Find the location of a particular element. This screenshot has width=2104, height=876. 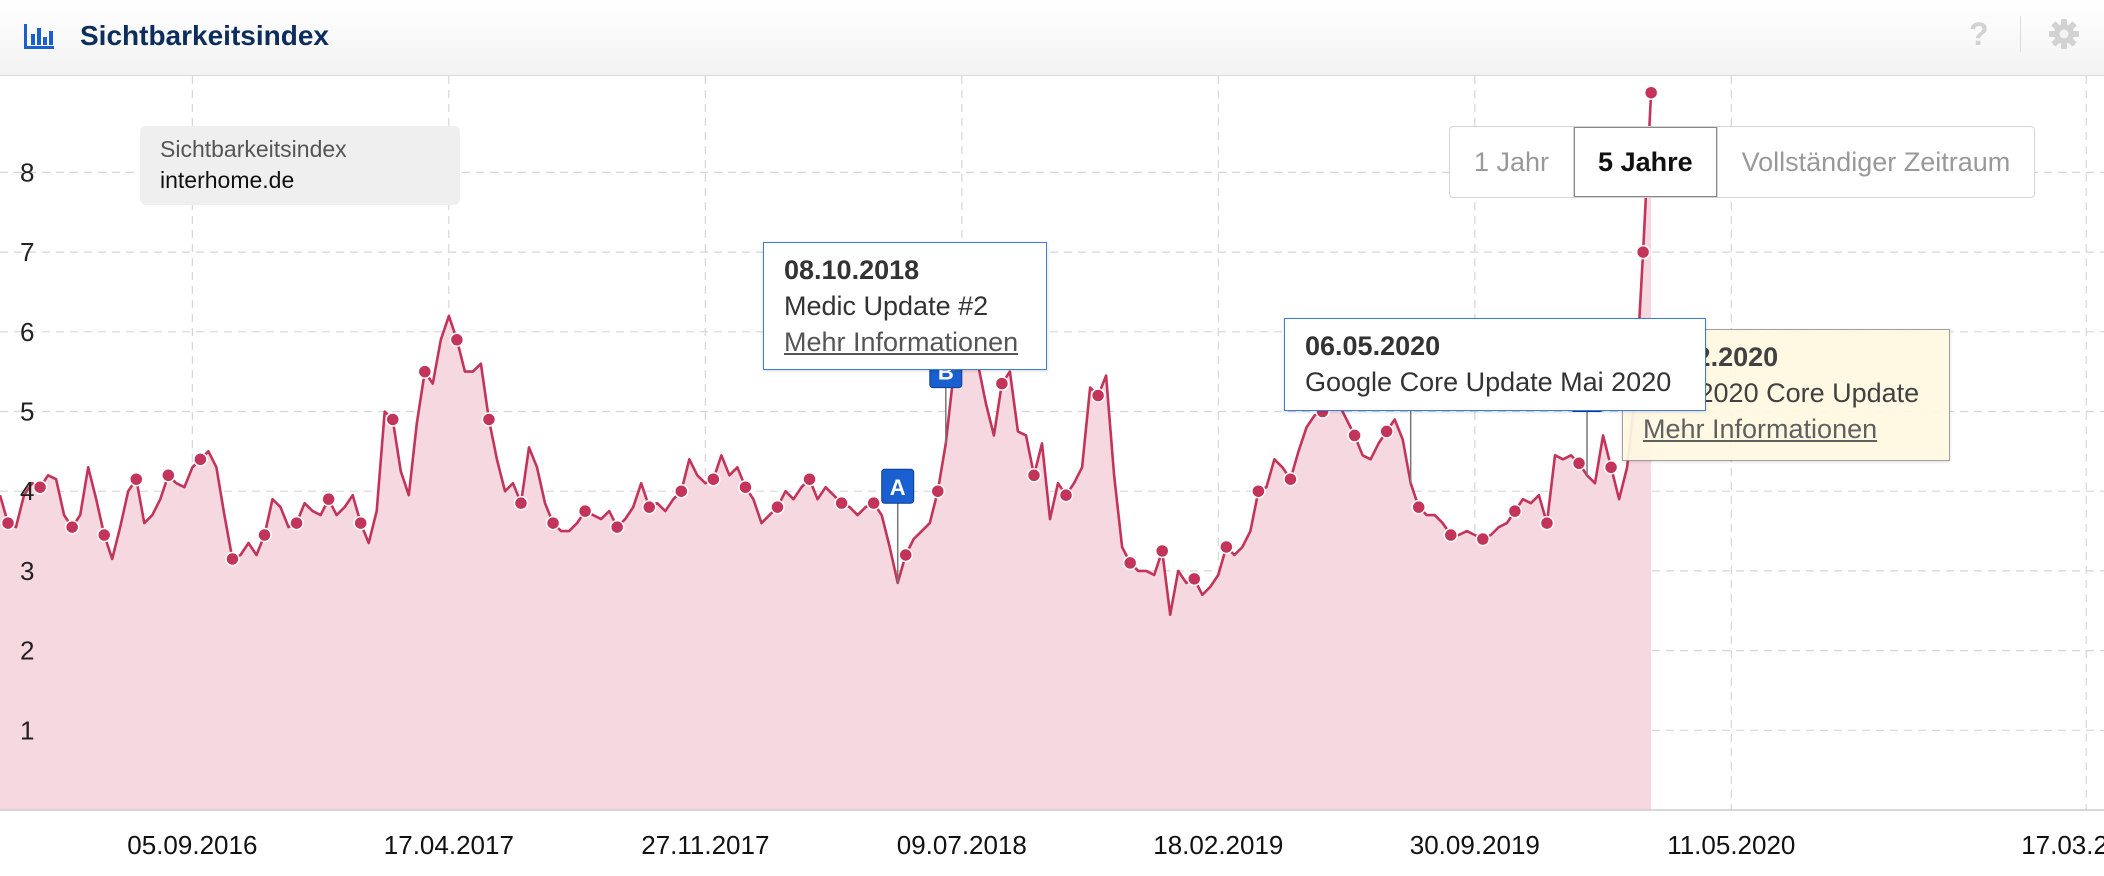

y-tick-label: 6 is located at coordinates (27, 332).